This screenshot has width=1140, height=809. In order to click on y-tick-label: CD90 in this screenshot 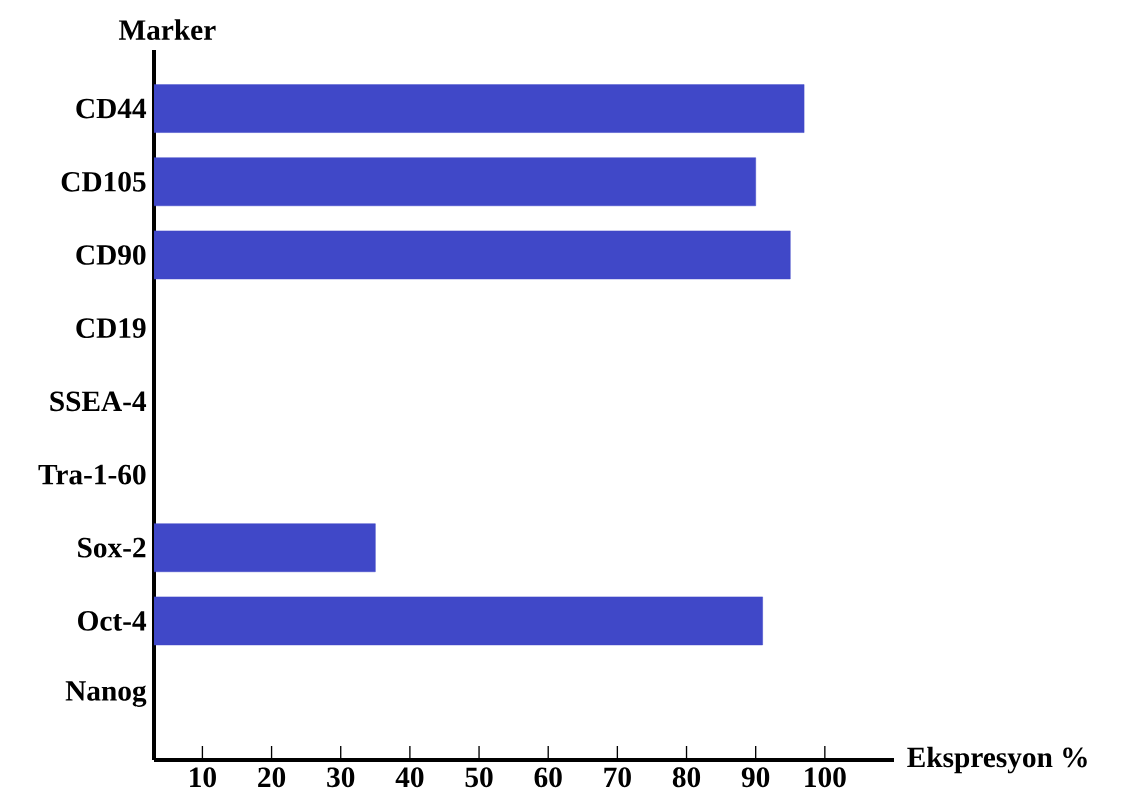, I will do `click(111, 255)`.